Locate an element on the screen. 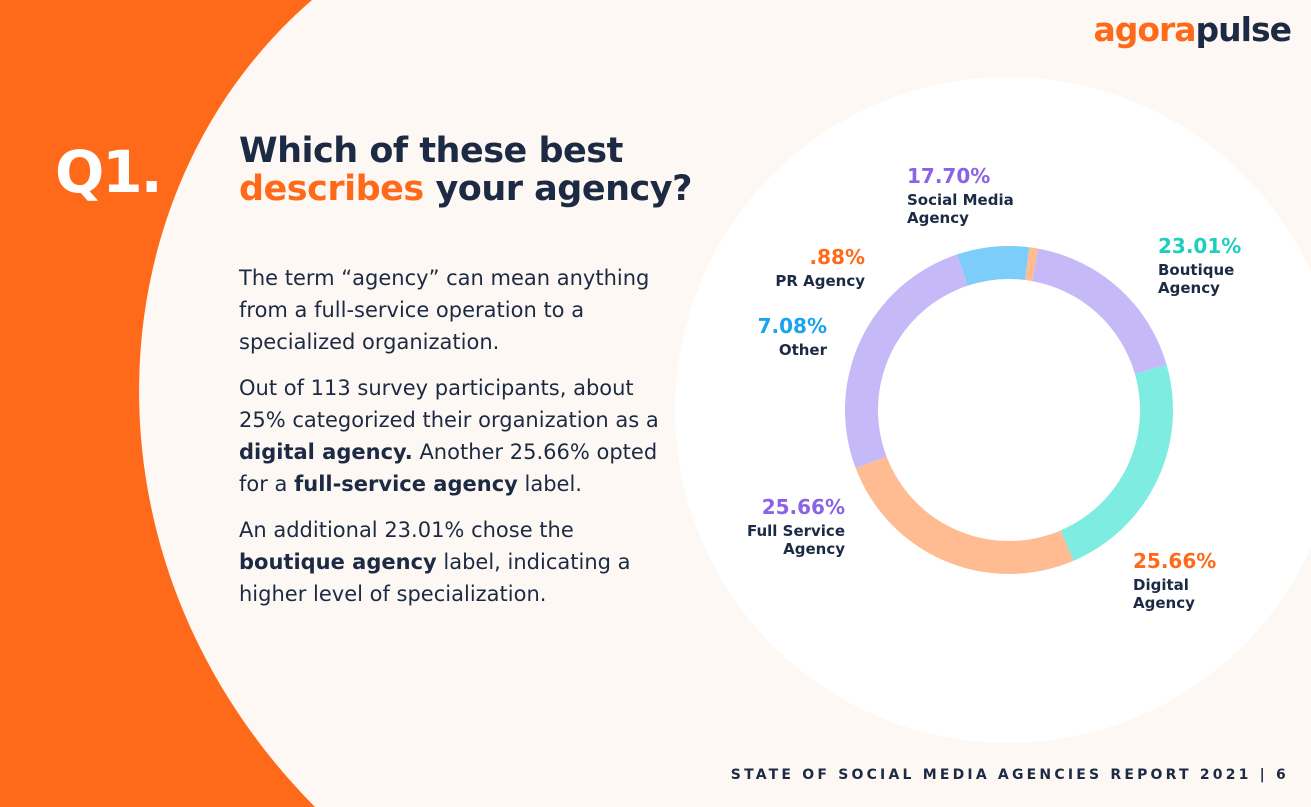  question-number: Q1. is located at coordinates (109, 172).